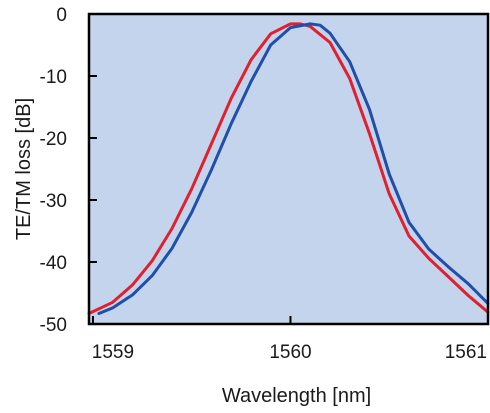 This screenshot has height=413, width=490. Describe the element at coordinates (53, 201) in the screenshot. I see `y-tick-label: -30` at that location.